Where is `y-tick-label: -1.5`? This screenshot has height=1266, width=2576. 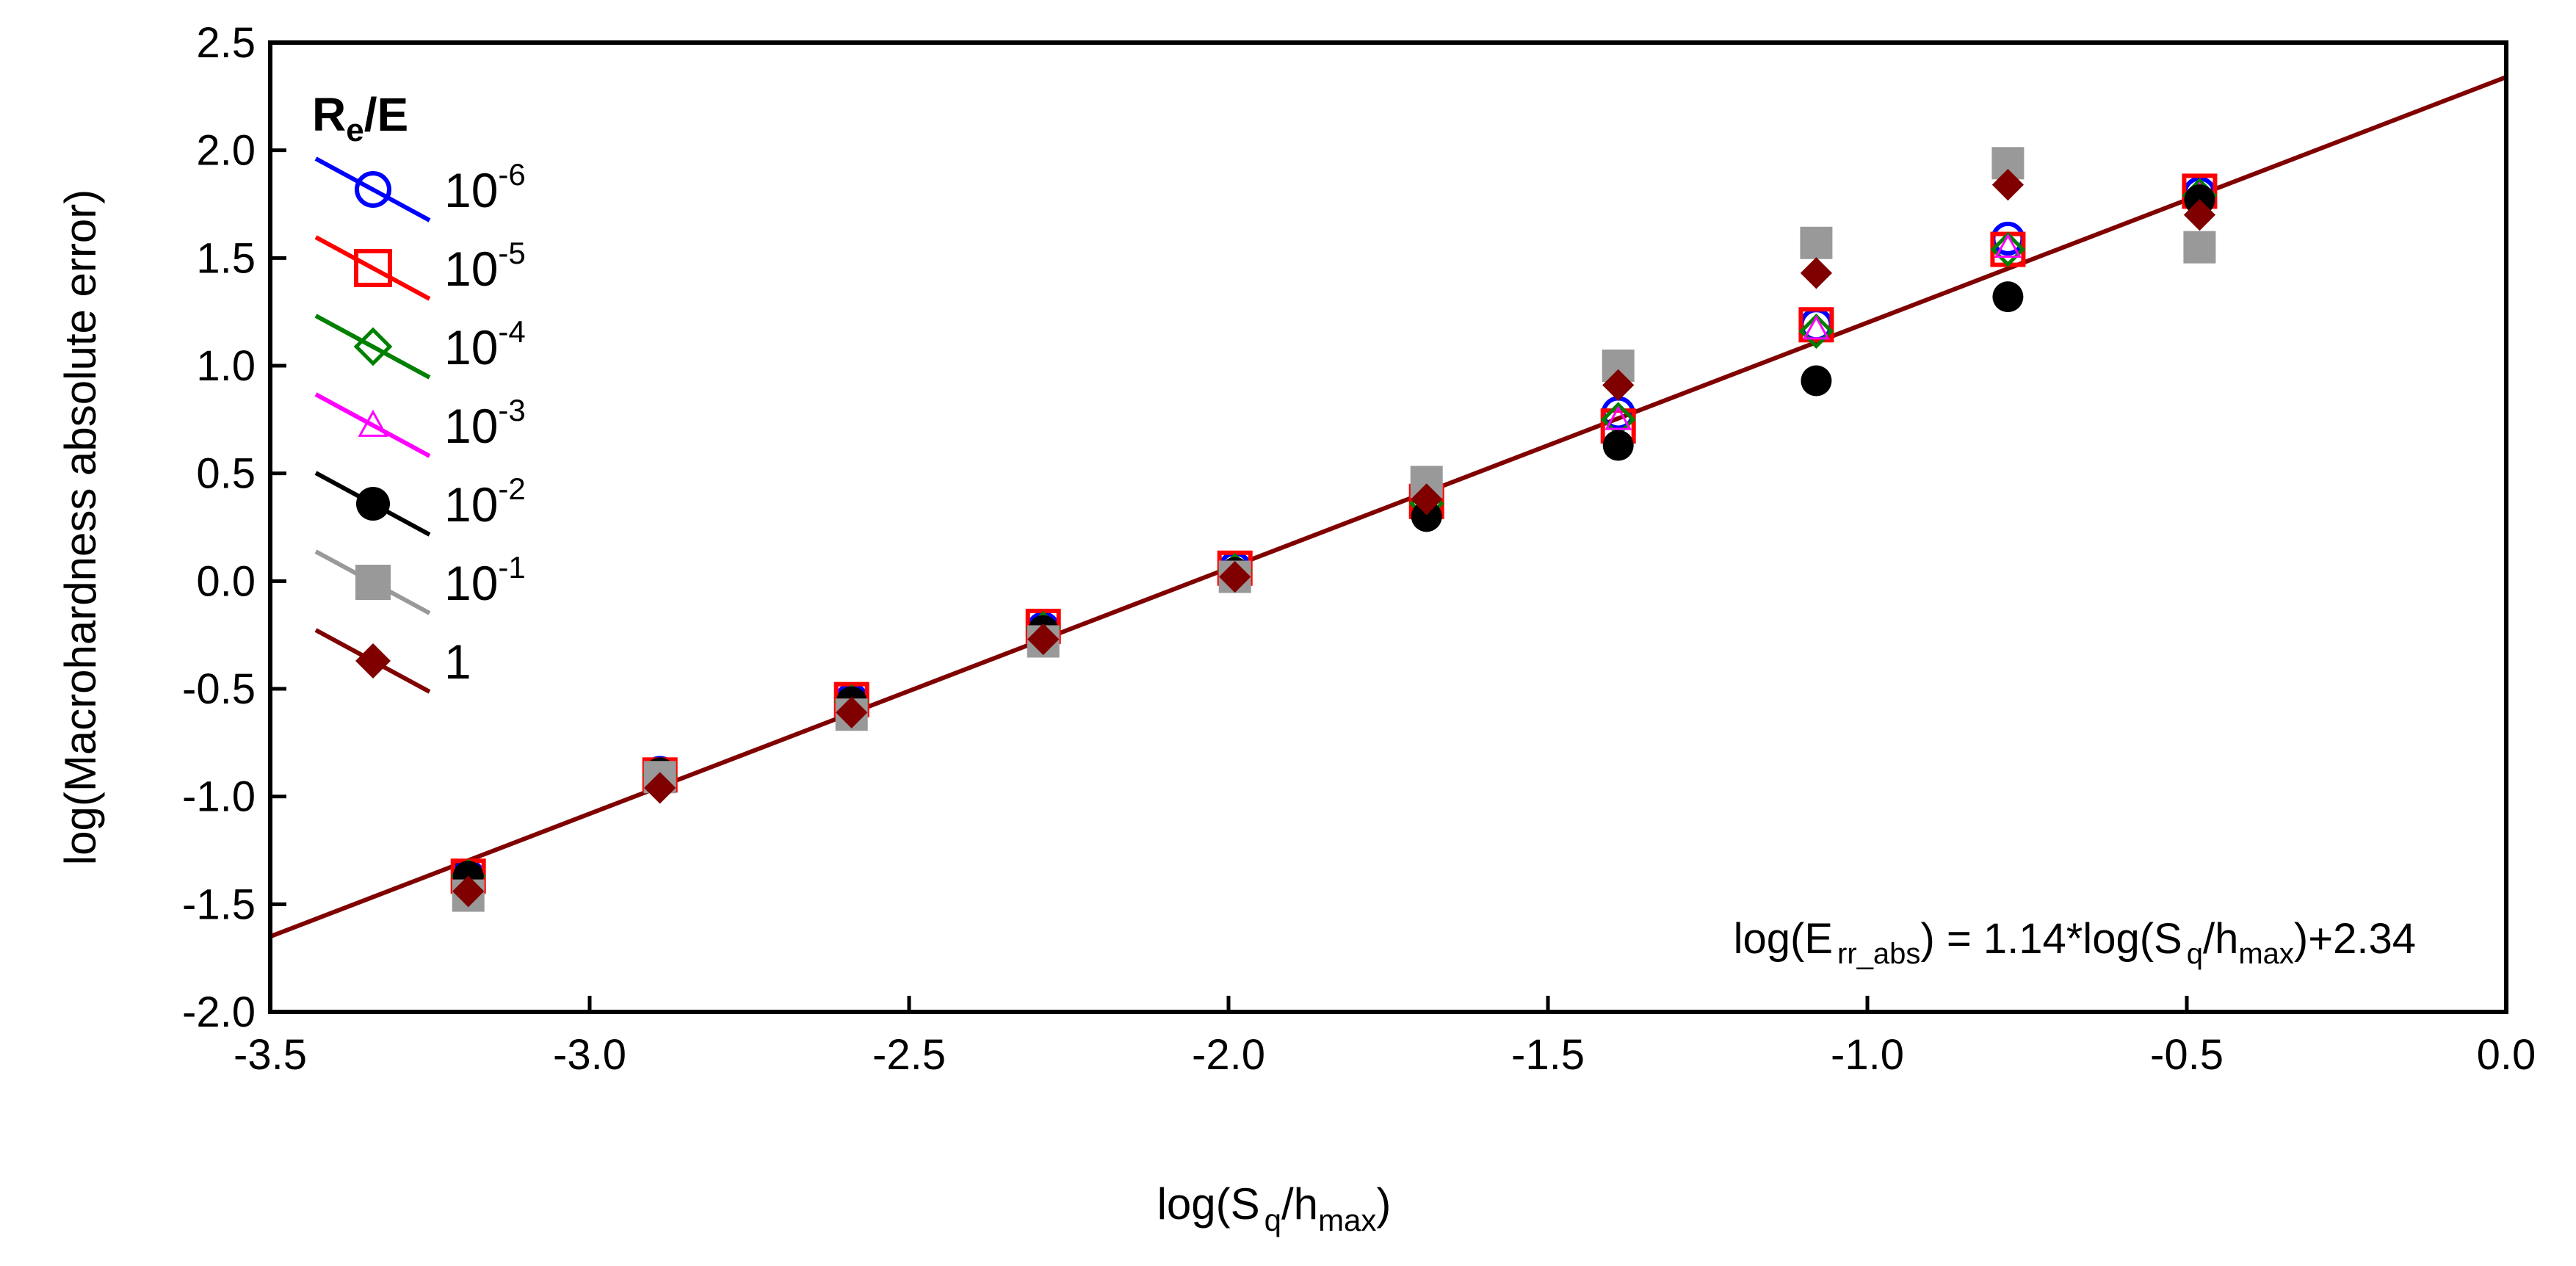
y-tick-label: -1.5 is located at coordinates (219, 904).